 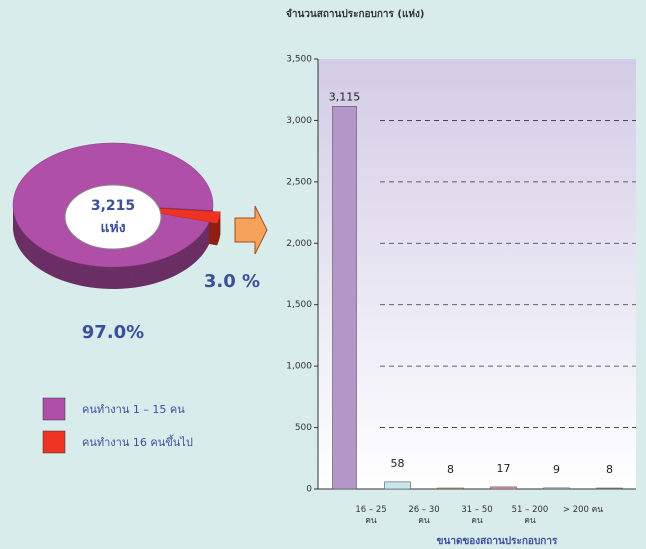 I want to click on value-label: 17, so click(x=504, y=468).